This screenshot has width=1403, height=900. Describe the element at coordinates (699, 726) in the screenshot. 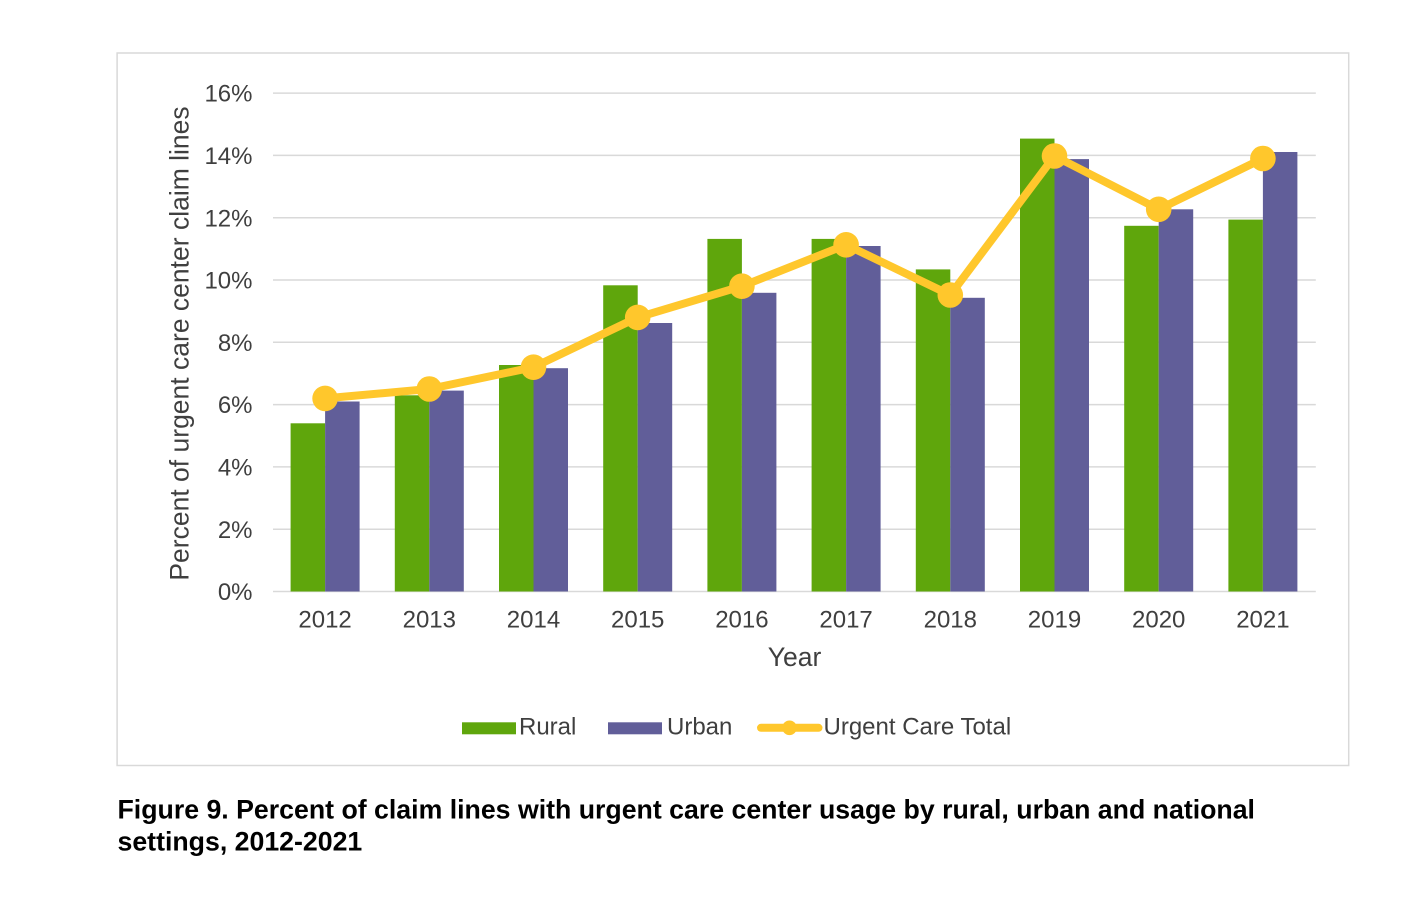

I see `svg-text: Urban` at that location.